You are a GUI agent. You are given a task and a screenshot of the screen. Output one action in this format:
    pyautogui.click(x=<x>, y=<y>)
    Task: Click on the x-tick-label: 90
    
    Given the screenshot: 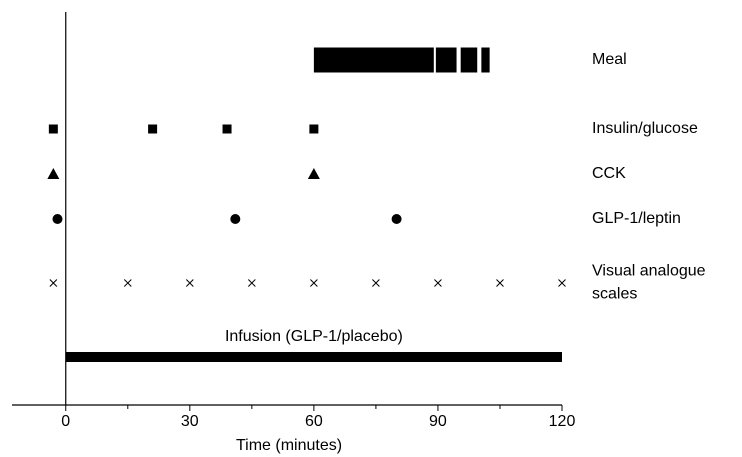 What is the action you would take?
    pyautogui.click(x=438, y=421)
    